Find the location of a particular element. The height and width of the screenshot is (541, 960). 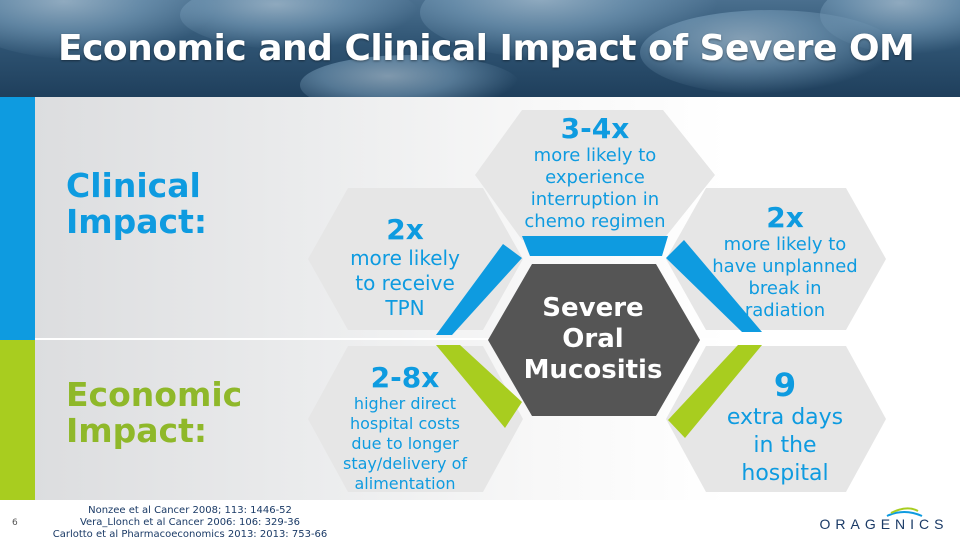

connector-top is located at coordinates (595, 246).